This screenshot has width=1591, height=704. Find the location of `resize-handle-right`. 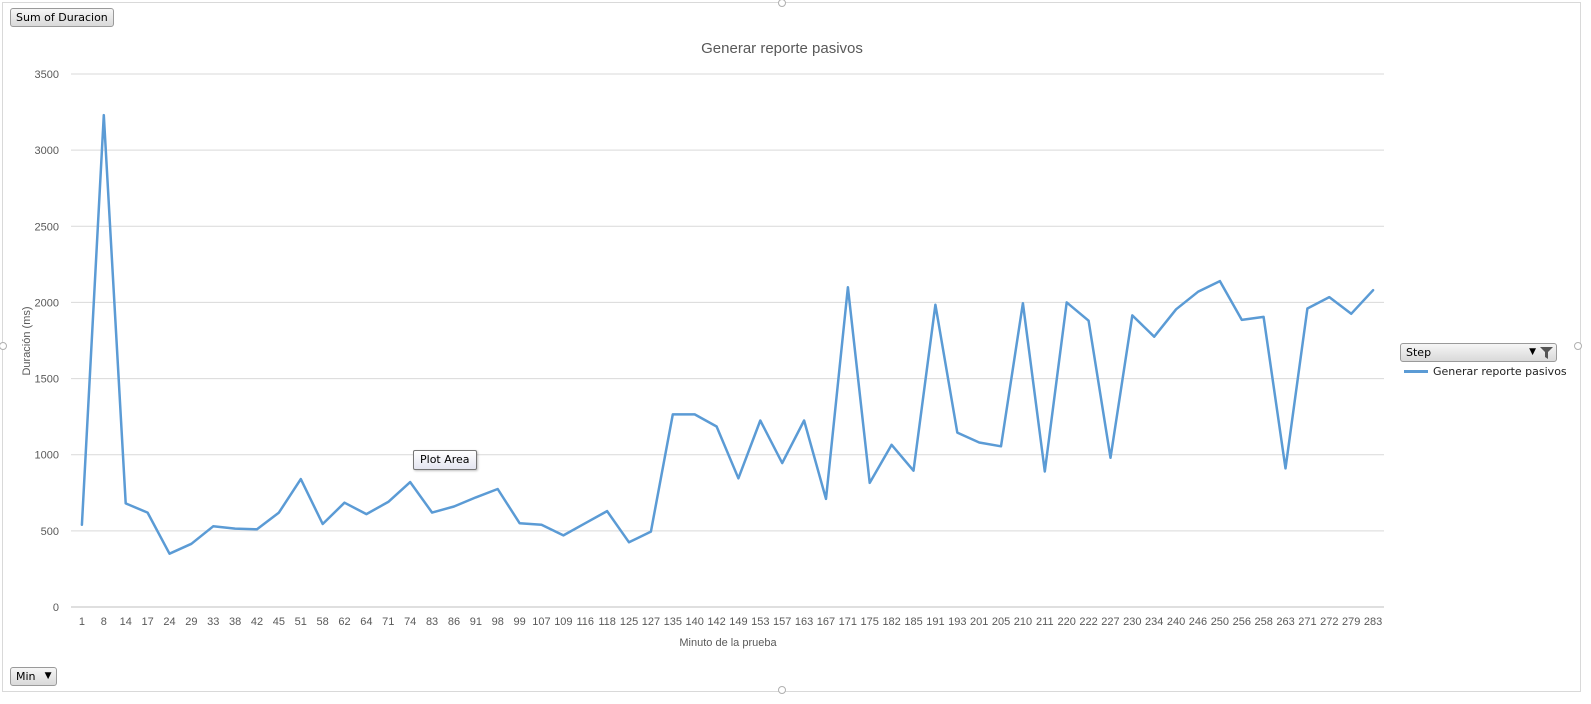

resize-handle-right is located at coordinates (1578, 346).